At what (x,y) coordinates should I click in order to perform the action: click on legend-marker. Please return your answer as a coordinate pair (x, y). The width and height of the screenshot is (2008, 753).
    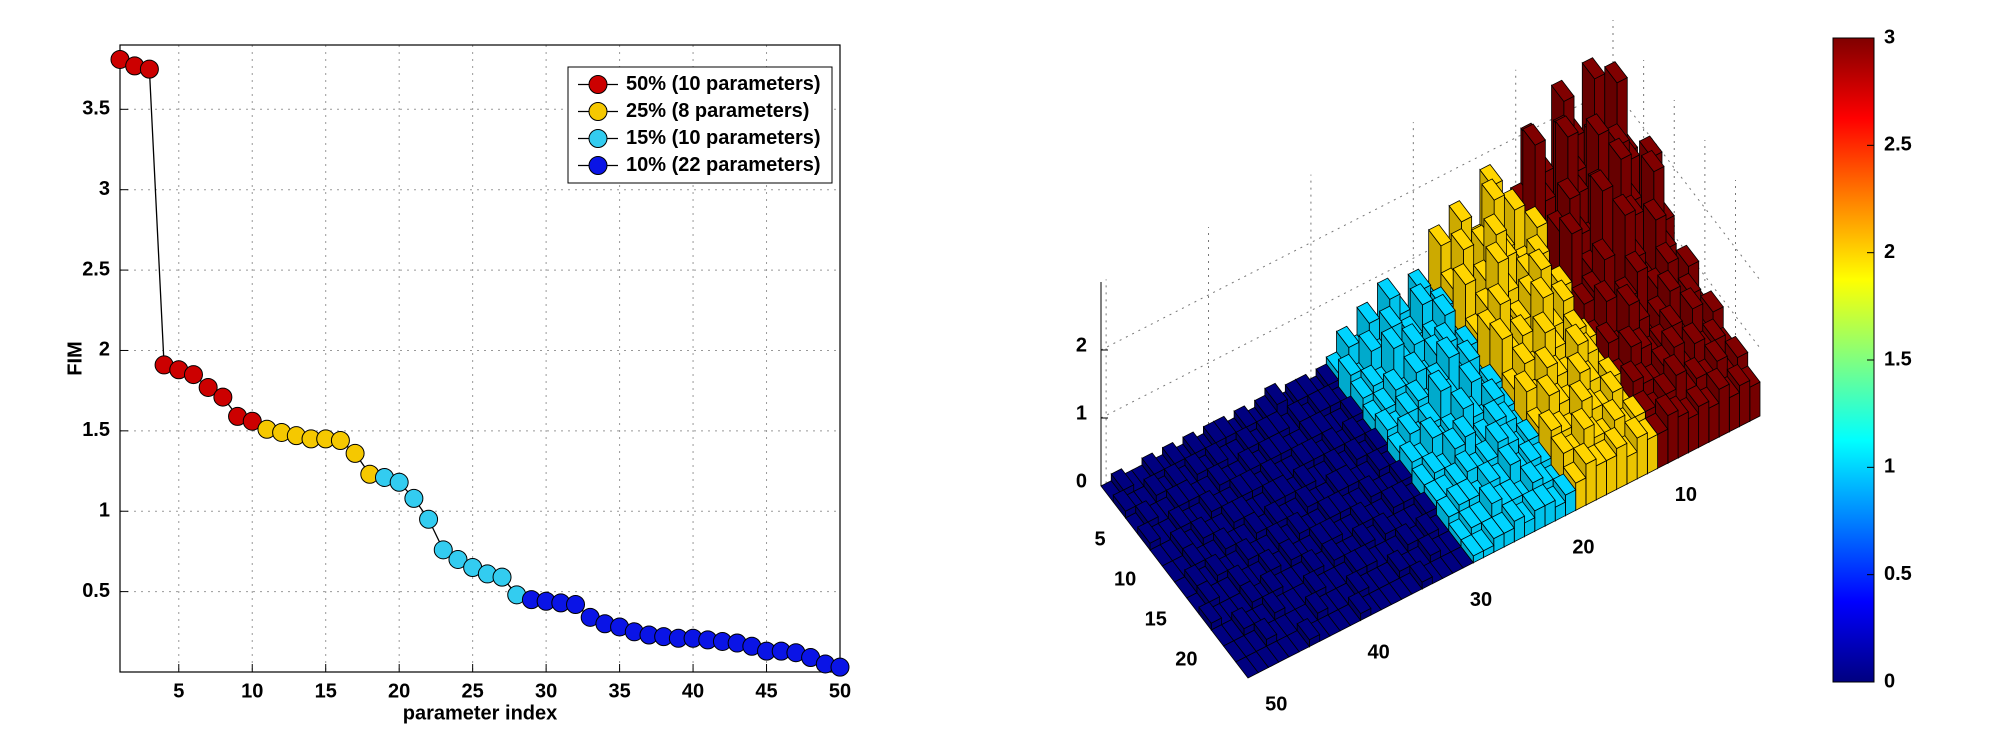
    Looking at the image, I should click on (598, 84).